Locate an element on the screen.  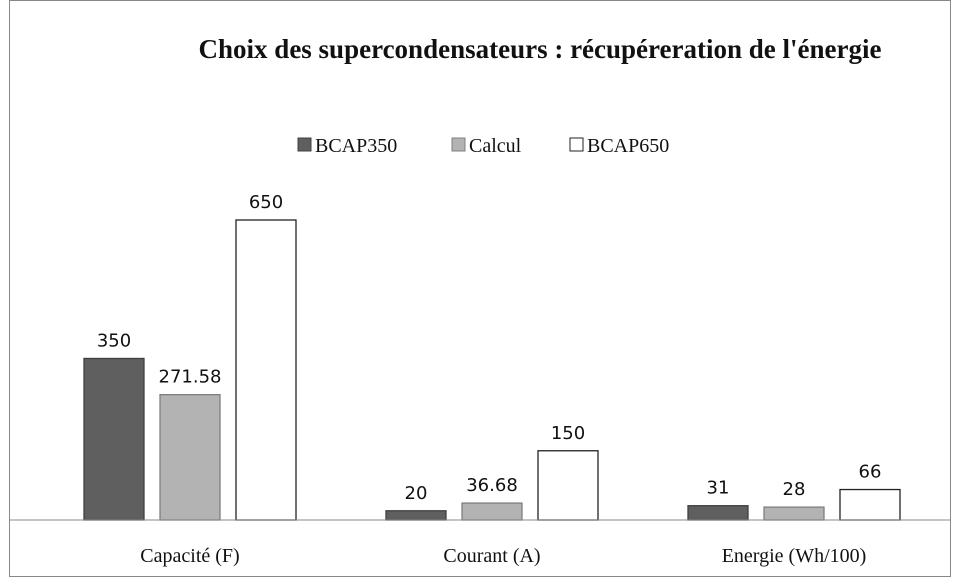
data-label: 66 is located at coordinates (870, 472).